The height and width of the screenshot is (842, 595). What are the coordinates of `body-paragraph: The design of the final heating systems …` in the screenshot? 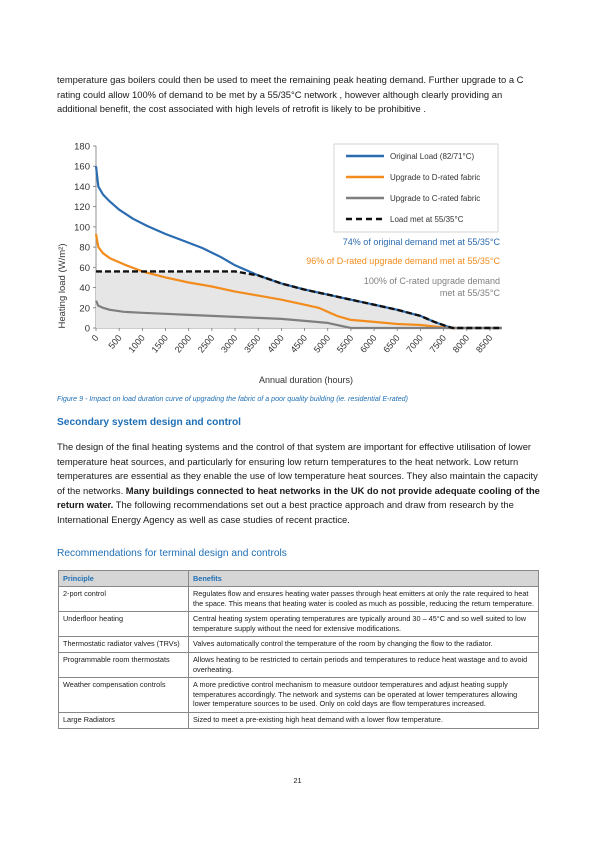 It's located at (299, 484).